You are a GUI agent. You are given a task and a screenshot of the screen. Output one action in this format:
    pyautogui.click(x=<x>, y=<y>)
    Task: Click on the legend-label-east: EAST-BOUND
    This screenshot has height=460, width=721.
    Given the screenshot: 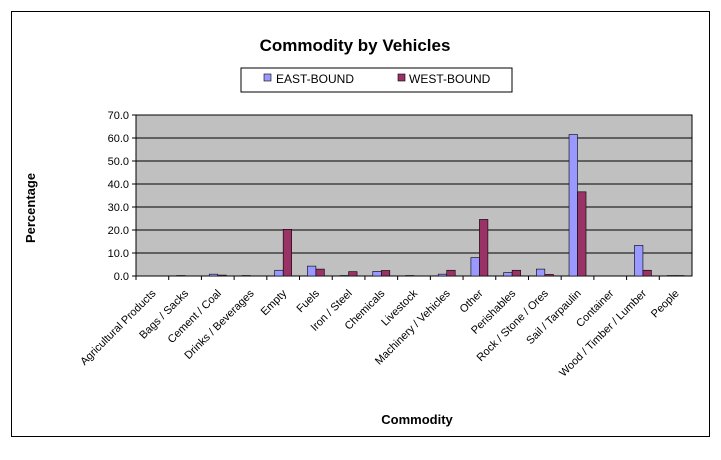 What is the action you would take?
    pyautogui.click(x=315, y=79)
    